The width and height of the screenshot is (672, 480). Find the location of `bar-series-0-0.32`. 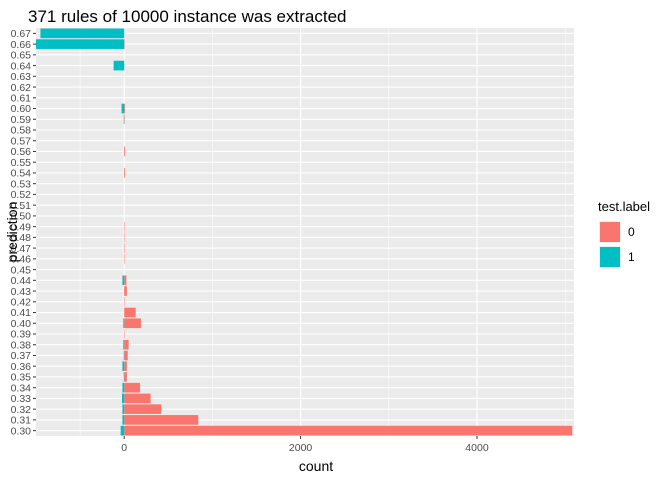

bar-series-0-0.32 is located at coordinates (143, 409).